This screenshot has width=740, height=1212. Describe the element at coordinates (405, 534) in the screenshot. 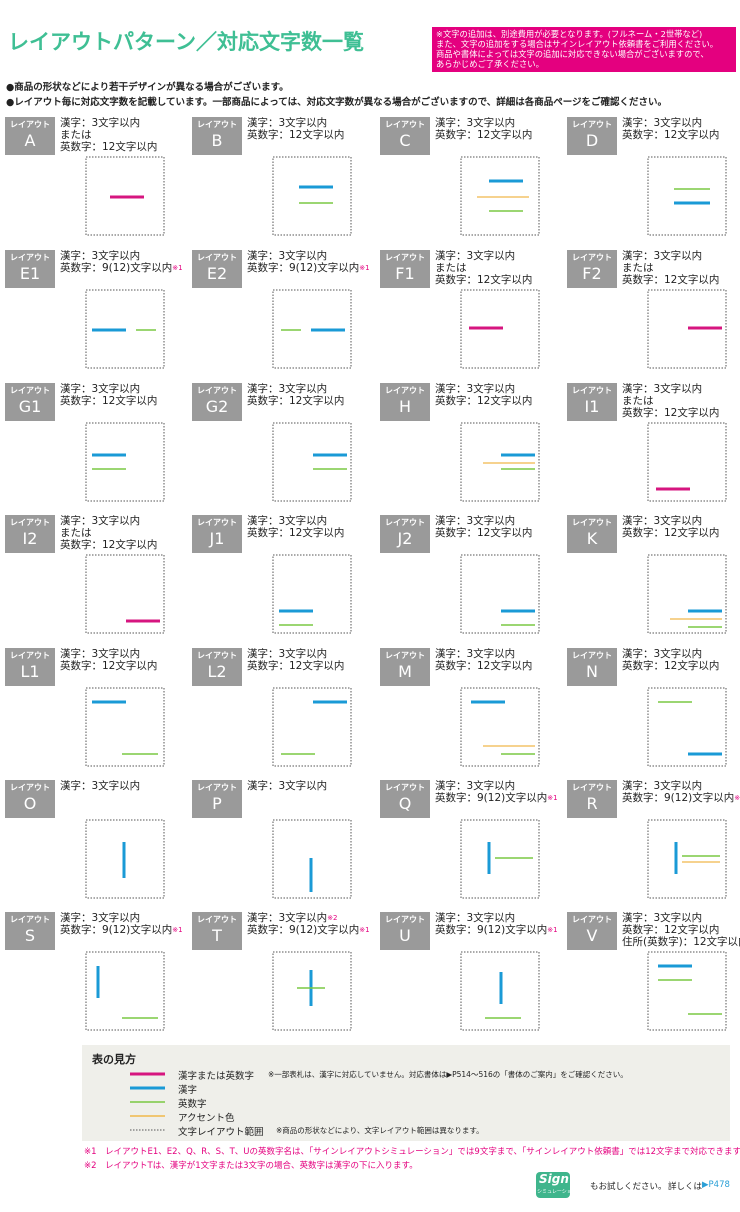

I see `layout-badge: レイアウト J2` at that location.